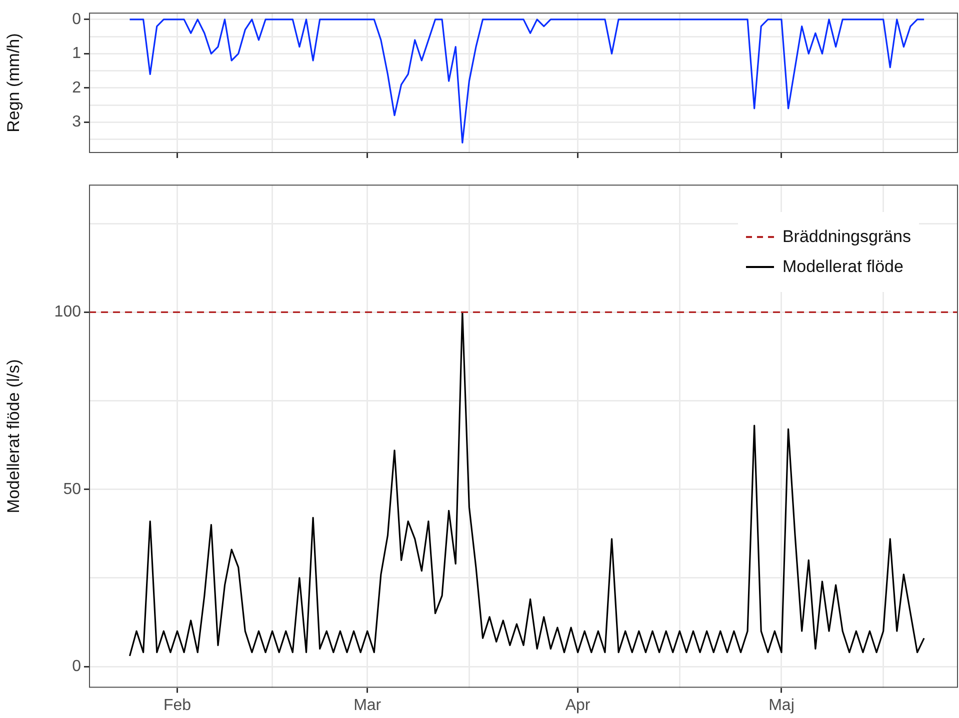  What do you see at coordinates (13, 436) in the screenshot?
I see `y-axis-title: Modellerat flöde (l/s)` at bounding box center [13, 436].